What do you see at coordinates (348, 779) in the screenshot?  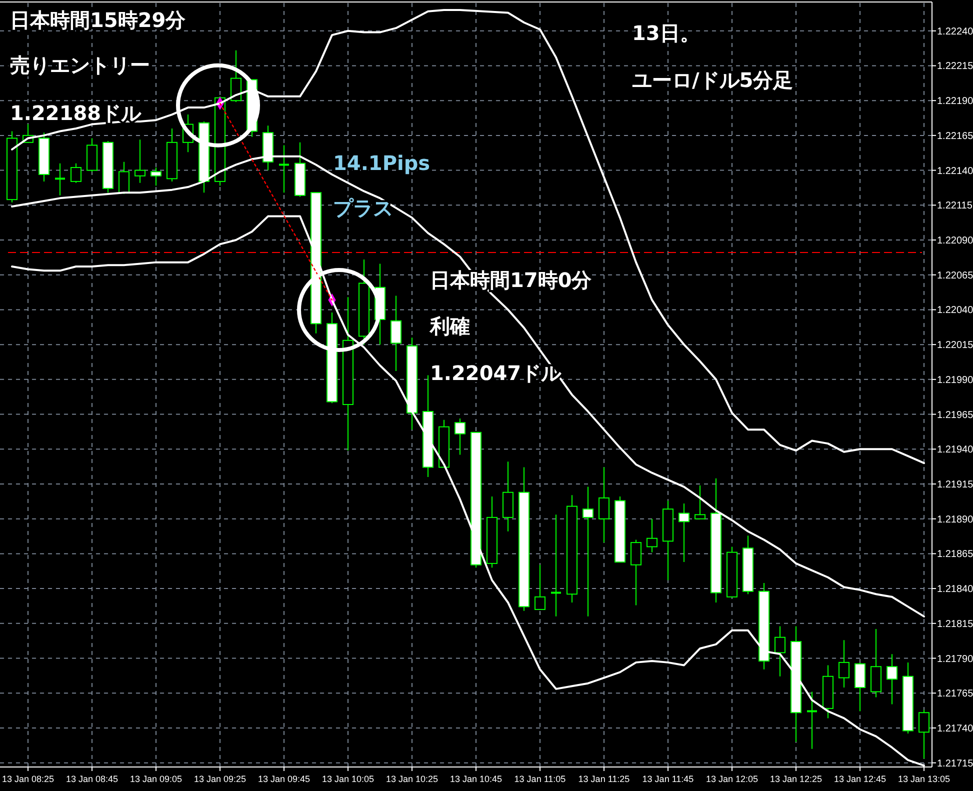 I see `x-tick-label: 13 Jan 10:05` at bounding box center [348, 779].